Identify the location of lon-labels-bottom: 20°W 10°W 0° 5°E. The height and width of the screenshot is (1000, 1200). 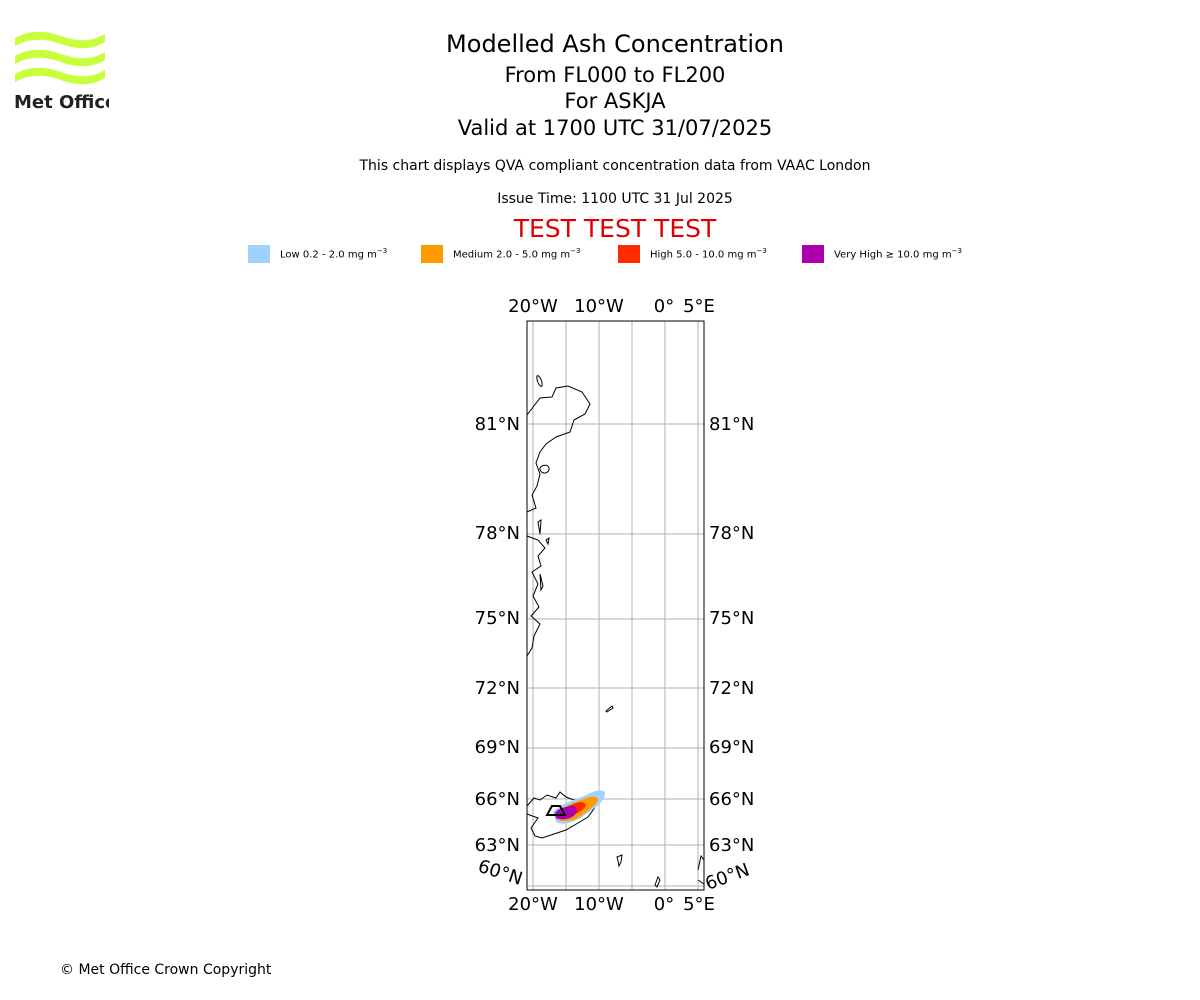
(611, 904).